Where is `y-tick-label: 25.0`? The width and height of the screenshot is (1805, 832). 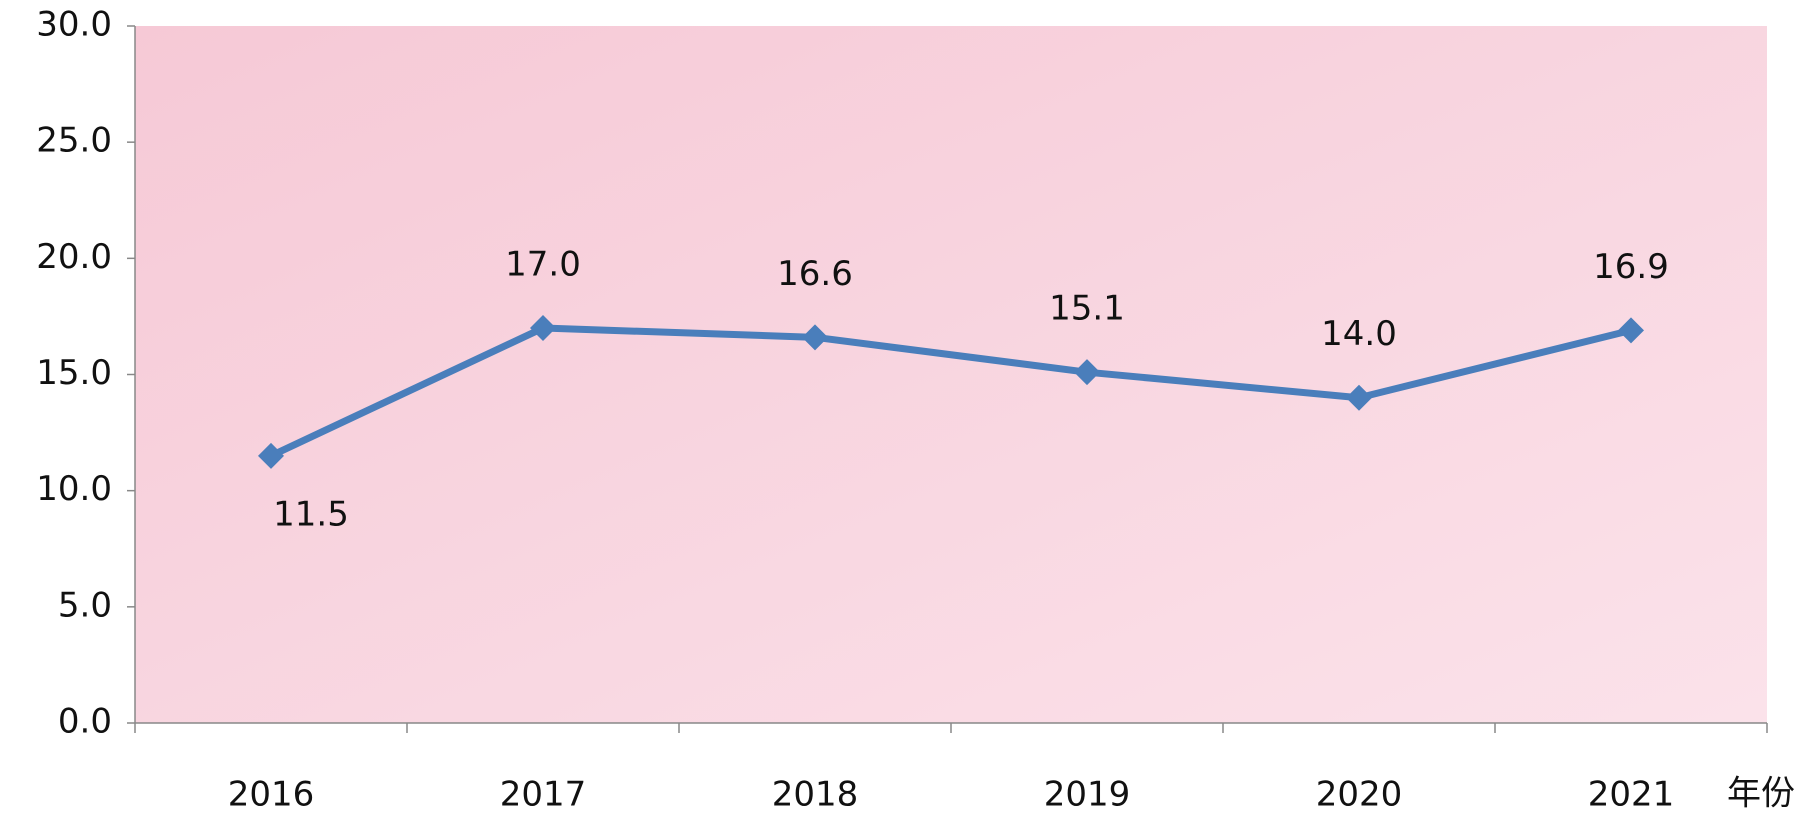
y-tick-label: 25.0 is located at coordinates (74, 141).